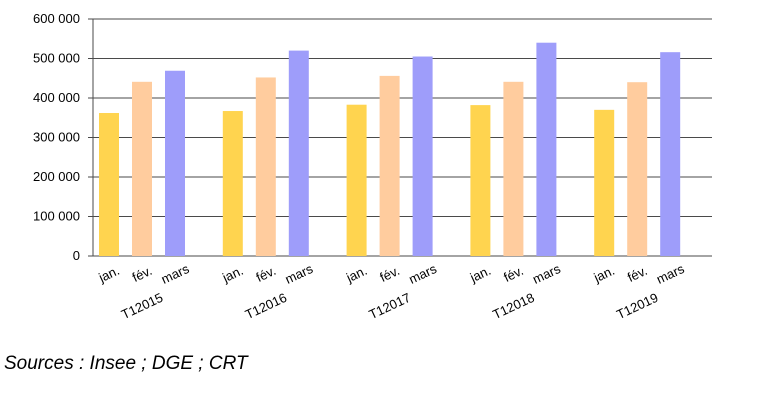 Image resolution: width=767 pixels, height=414 pixels. Describe the element at coordinates (56, 216) in the screenshot. I see `y-tick-label: 100 000` at that location.